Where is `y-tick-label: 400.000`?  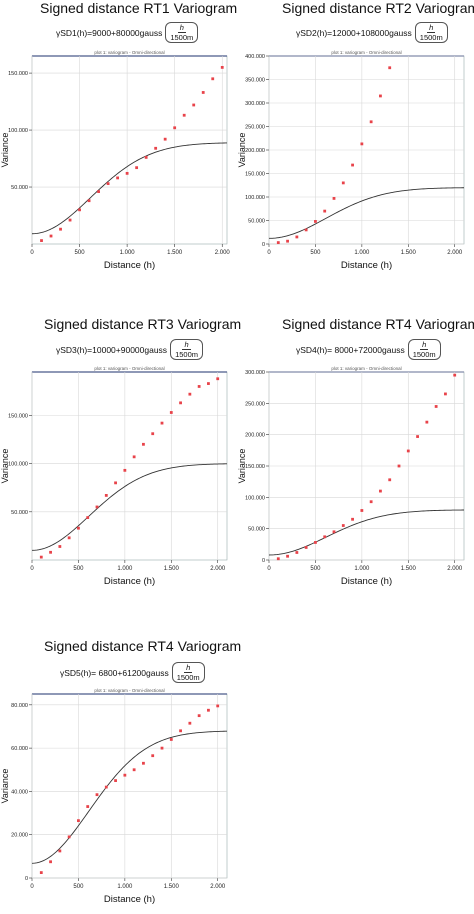 y-tick-label: 400.000 is located at coordinates (255, 57).